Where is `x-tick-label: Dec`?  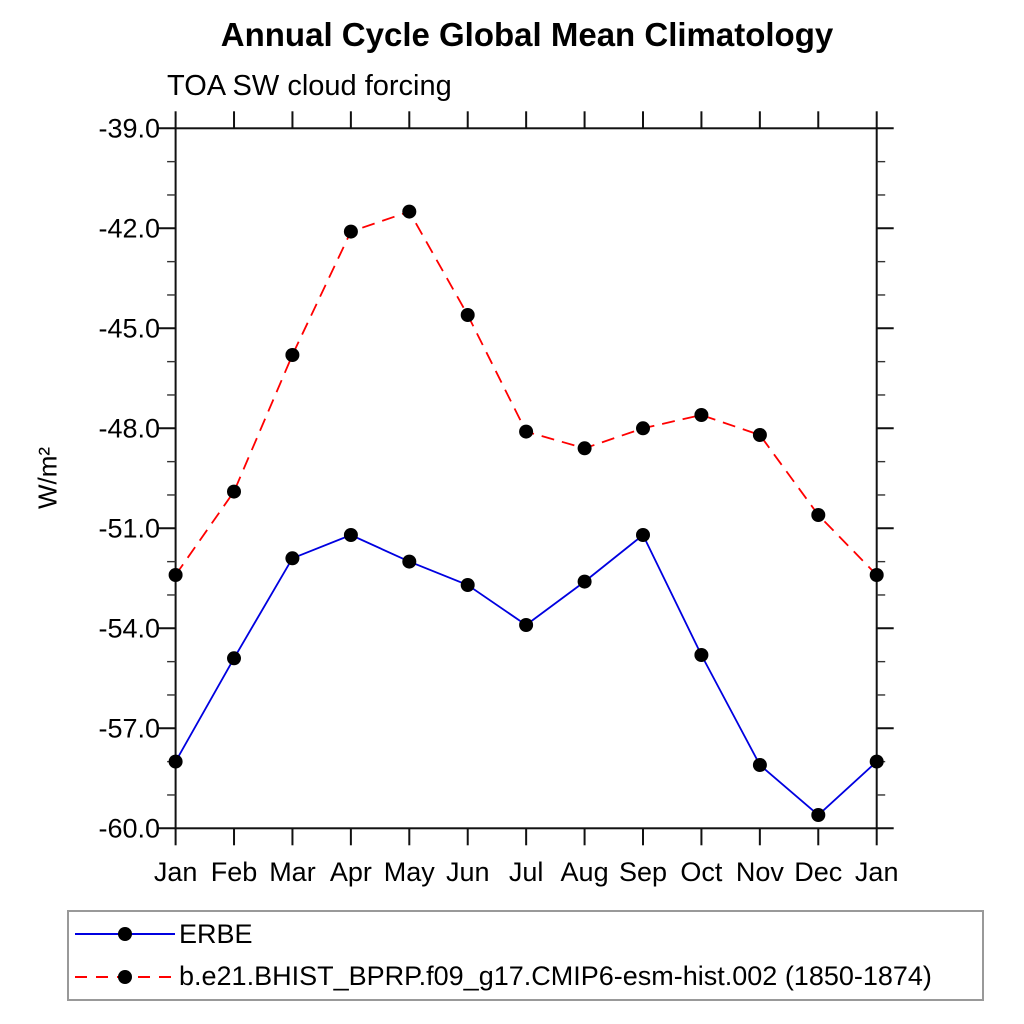
x-tick-label: Dec is located at coordinates (818, 872).